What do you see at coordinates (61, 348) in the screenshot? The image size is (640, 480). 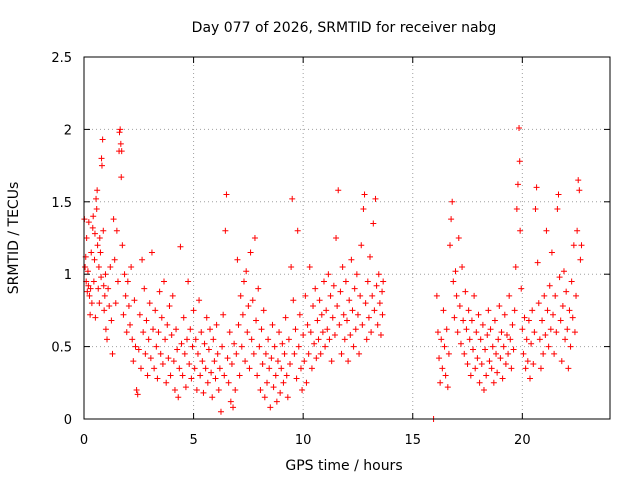 I see `y-tick-label: 0.5` at bounding box center [61, 348].